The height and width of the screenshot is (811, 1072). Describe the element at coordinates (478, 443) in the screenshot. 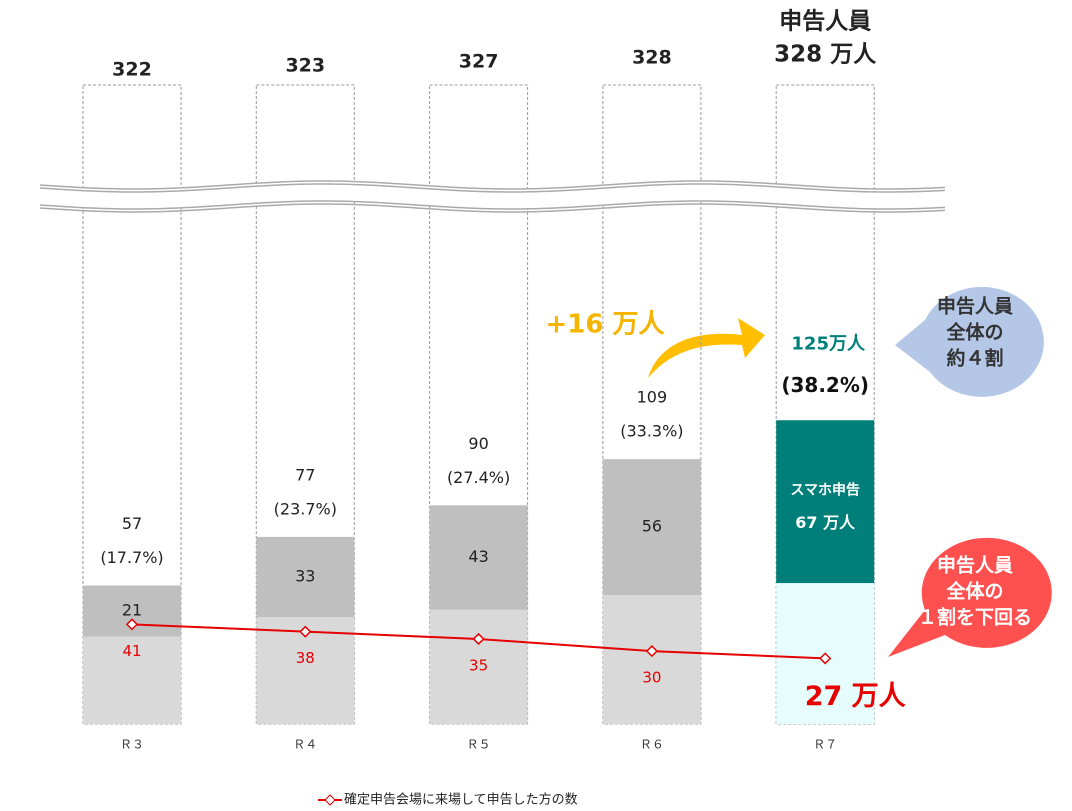

I see `efile-label: 90` at that location.